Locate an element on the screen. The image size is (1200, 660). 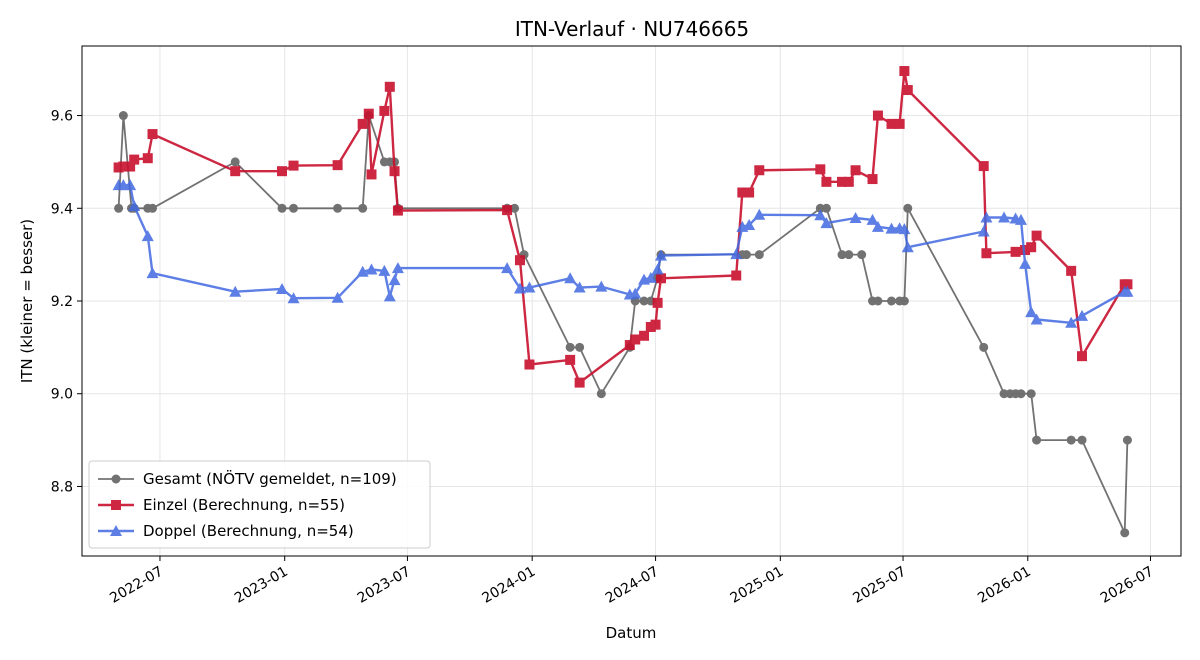
legend-marker is located at coordinates (116, 530).